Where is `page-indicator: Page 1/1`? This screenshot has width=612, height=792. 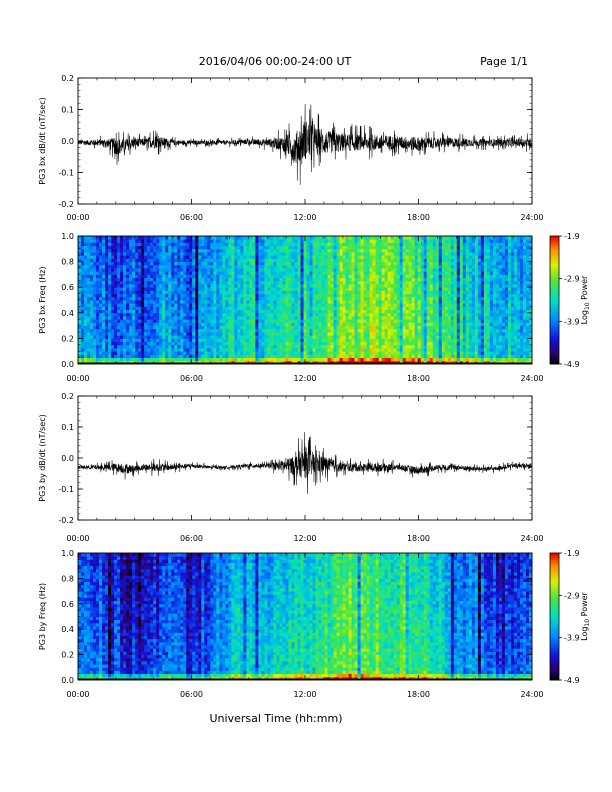 page-indicator: Page 1/1 is located at coordinates (504, 61).